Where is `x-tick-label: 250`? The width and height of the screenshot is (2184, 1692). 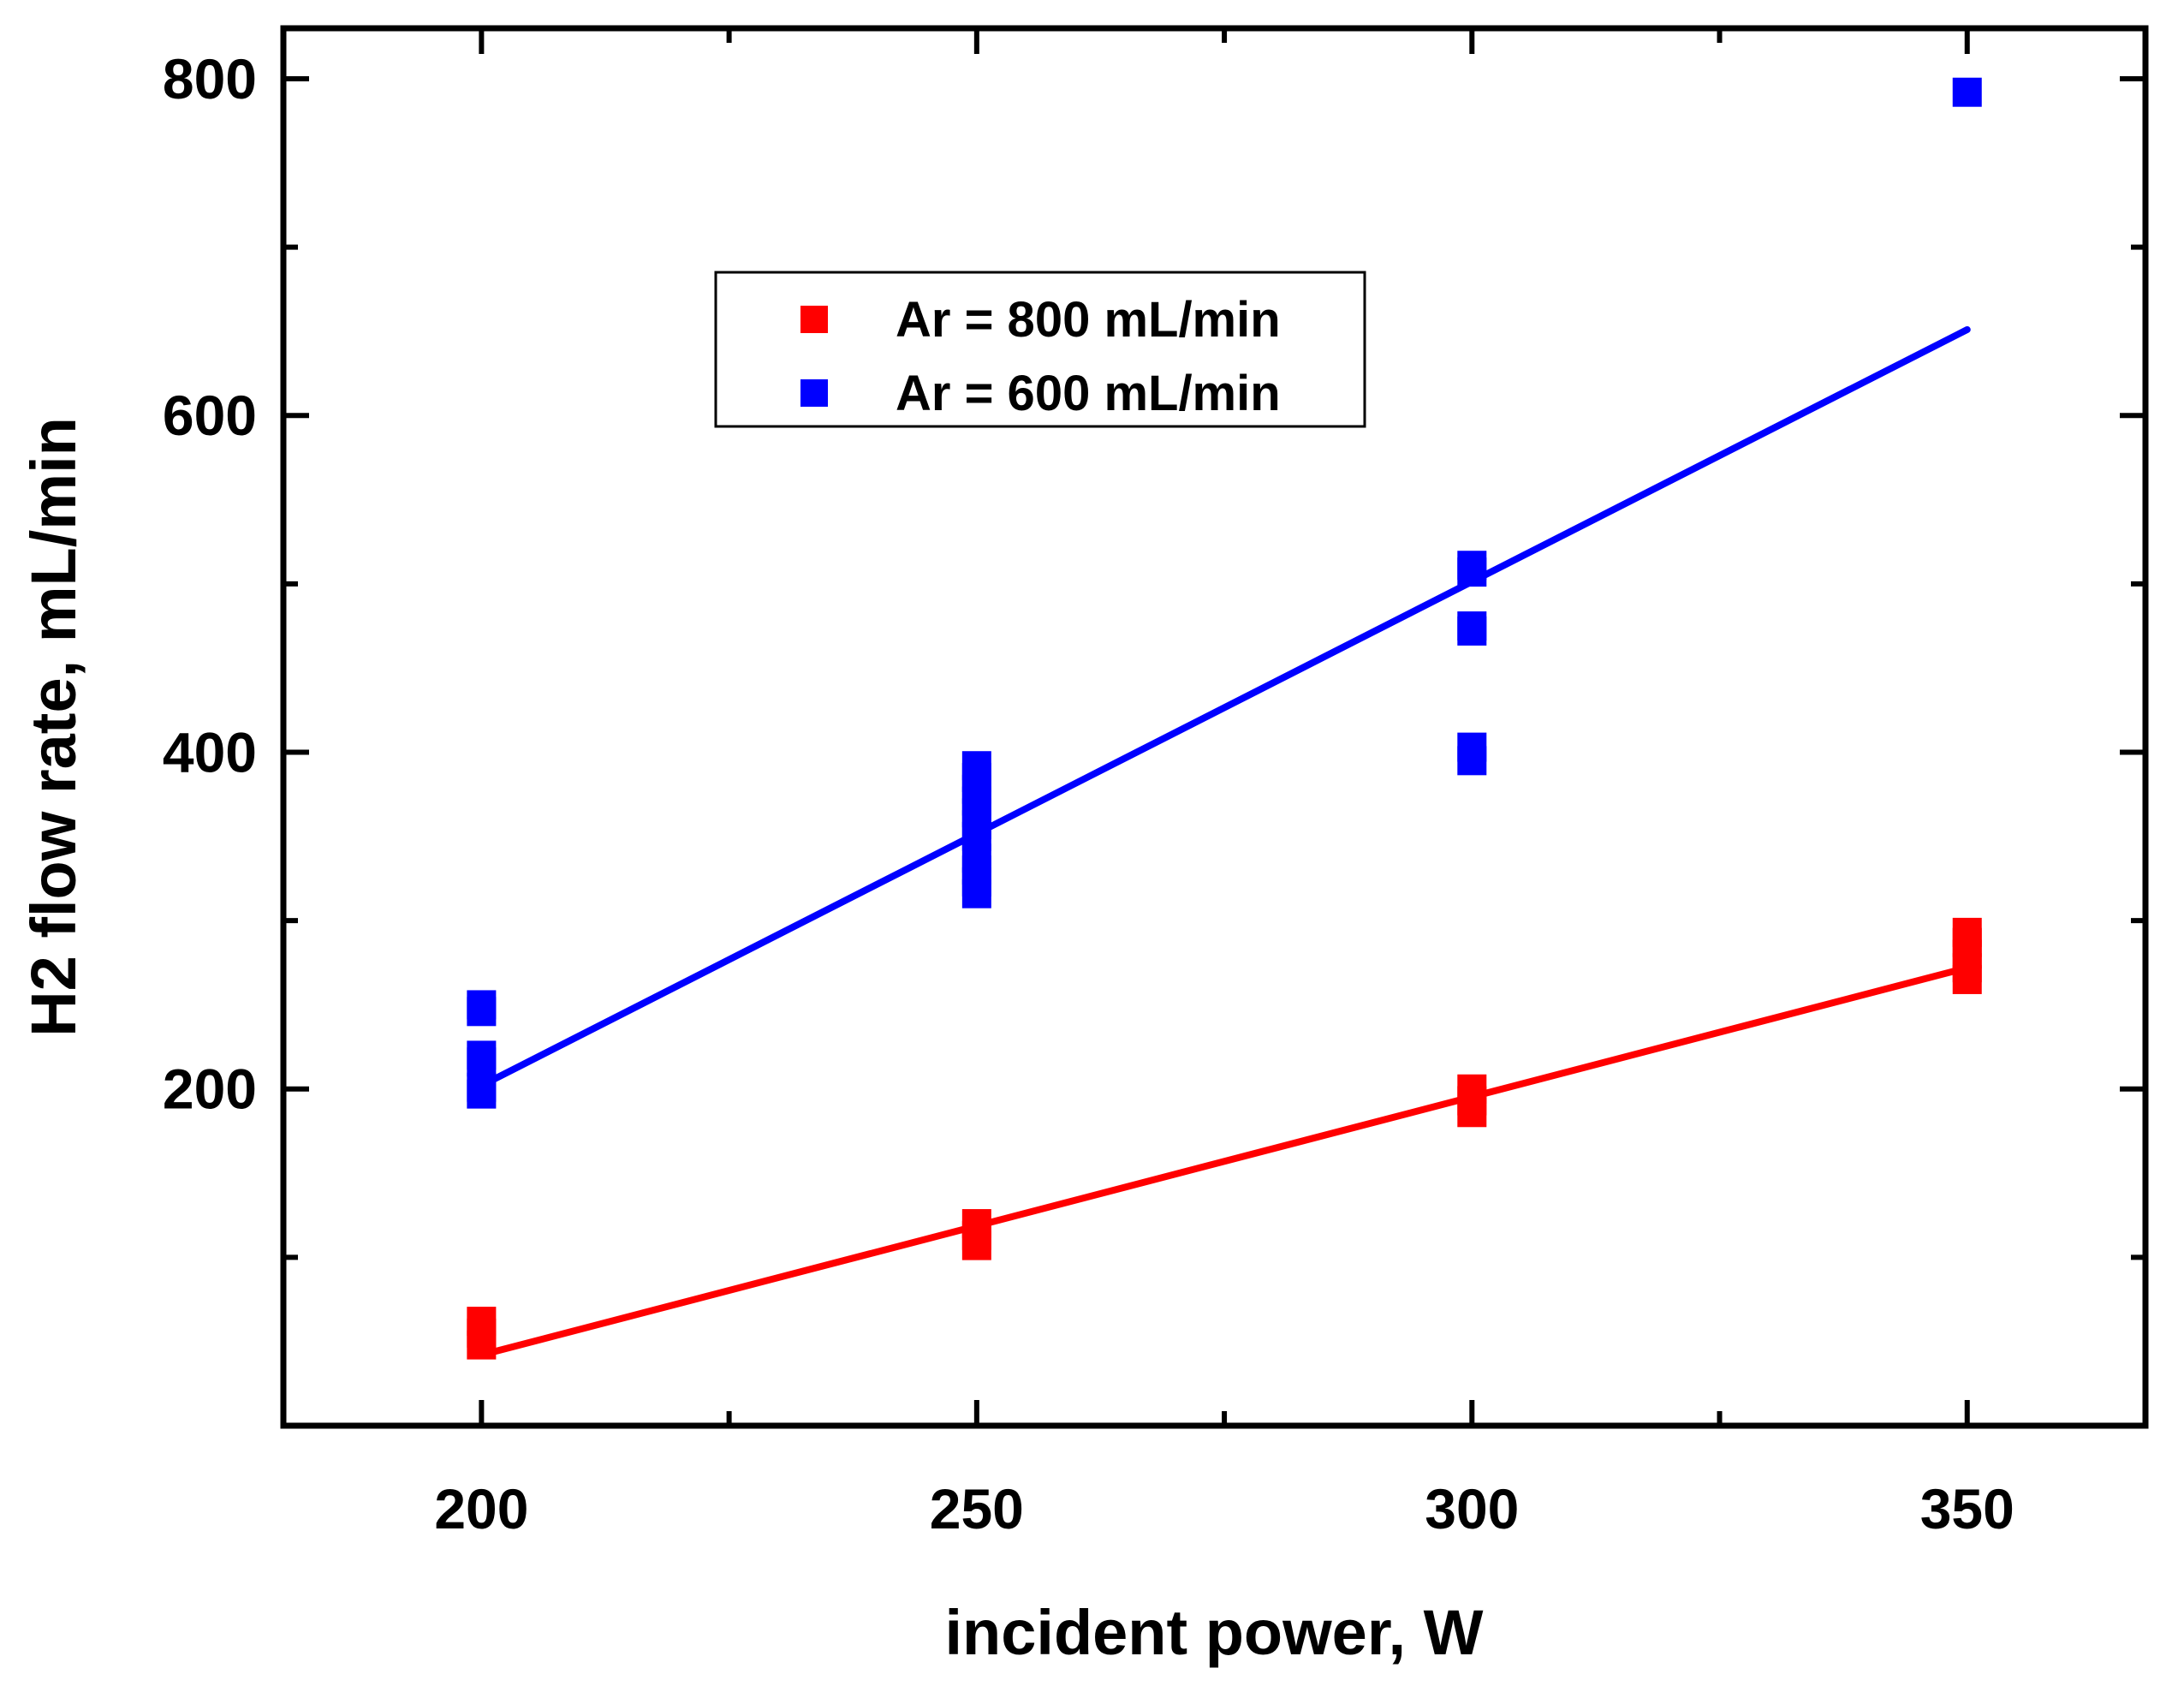
x-tick-label: 250 is located at coordinates (977, 1508).